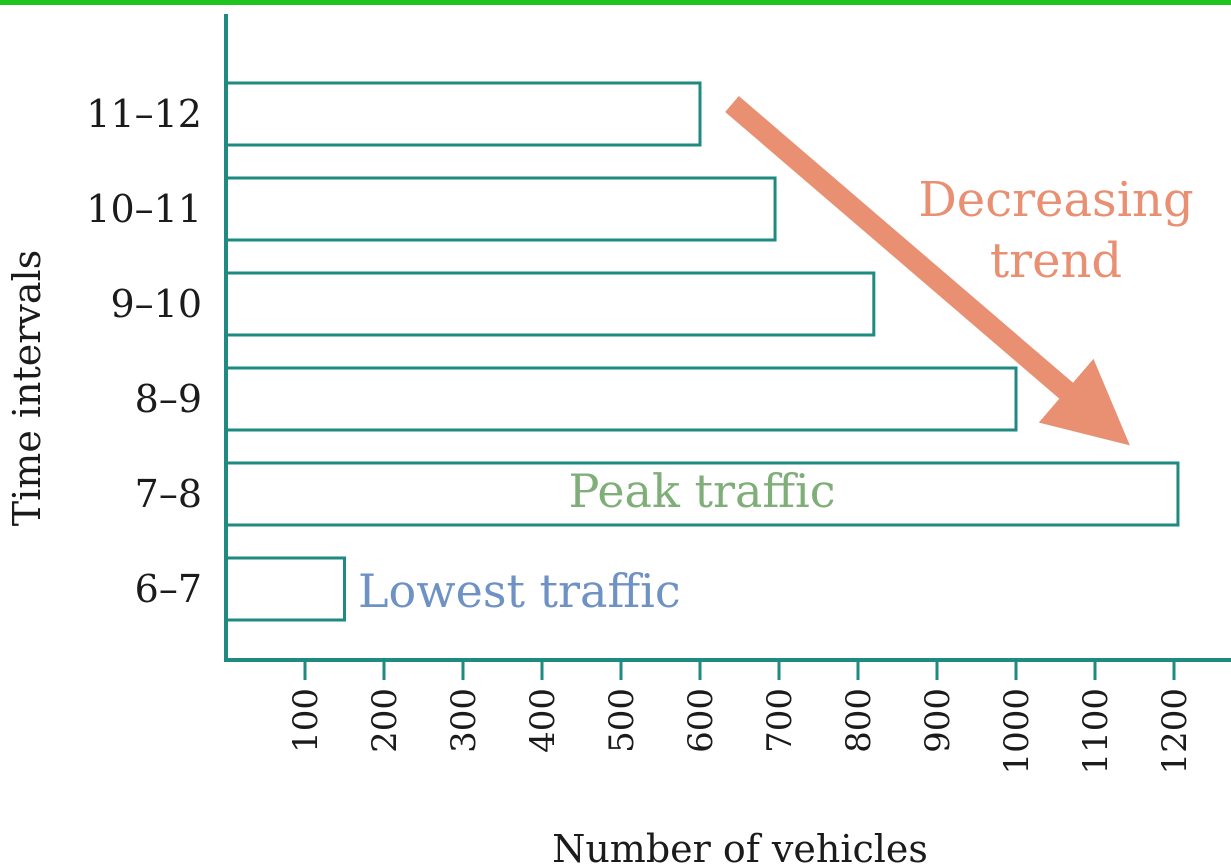  What do you see at coordinates (1055, 200) in the screenshot?
I see `trend-label-line1: Decreasing` at bounding box center [1055, 200].